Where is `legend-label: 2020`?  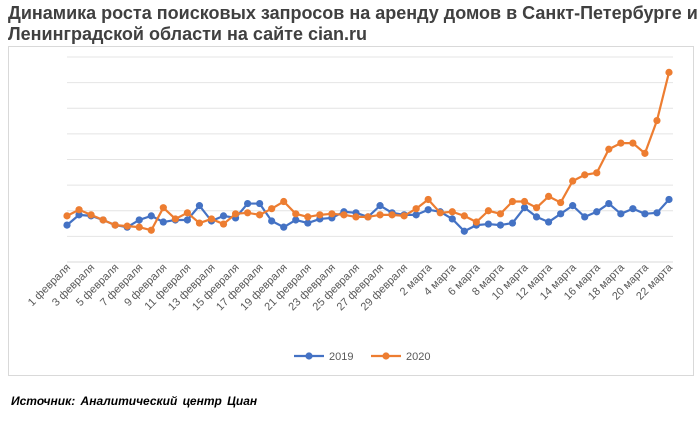 legend-label: 2020 is located at coordinates (418, 357).